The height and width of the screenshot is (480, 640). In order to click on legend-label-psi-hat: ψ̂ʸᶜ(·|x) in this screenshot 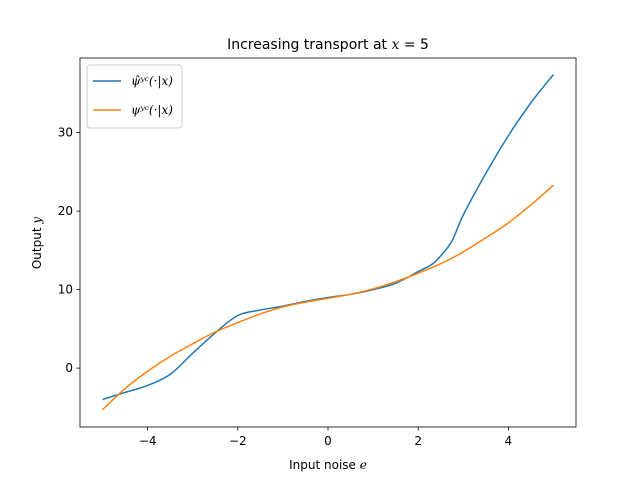, I will do `click(152, 81)`.